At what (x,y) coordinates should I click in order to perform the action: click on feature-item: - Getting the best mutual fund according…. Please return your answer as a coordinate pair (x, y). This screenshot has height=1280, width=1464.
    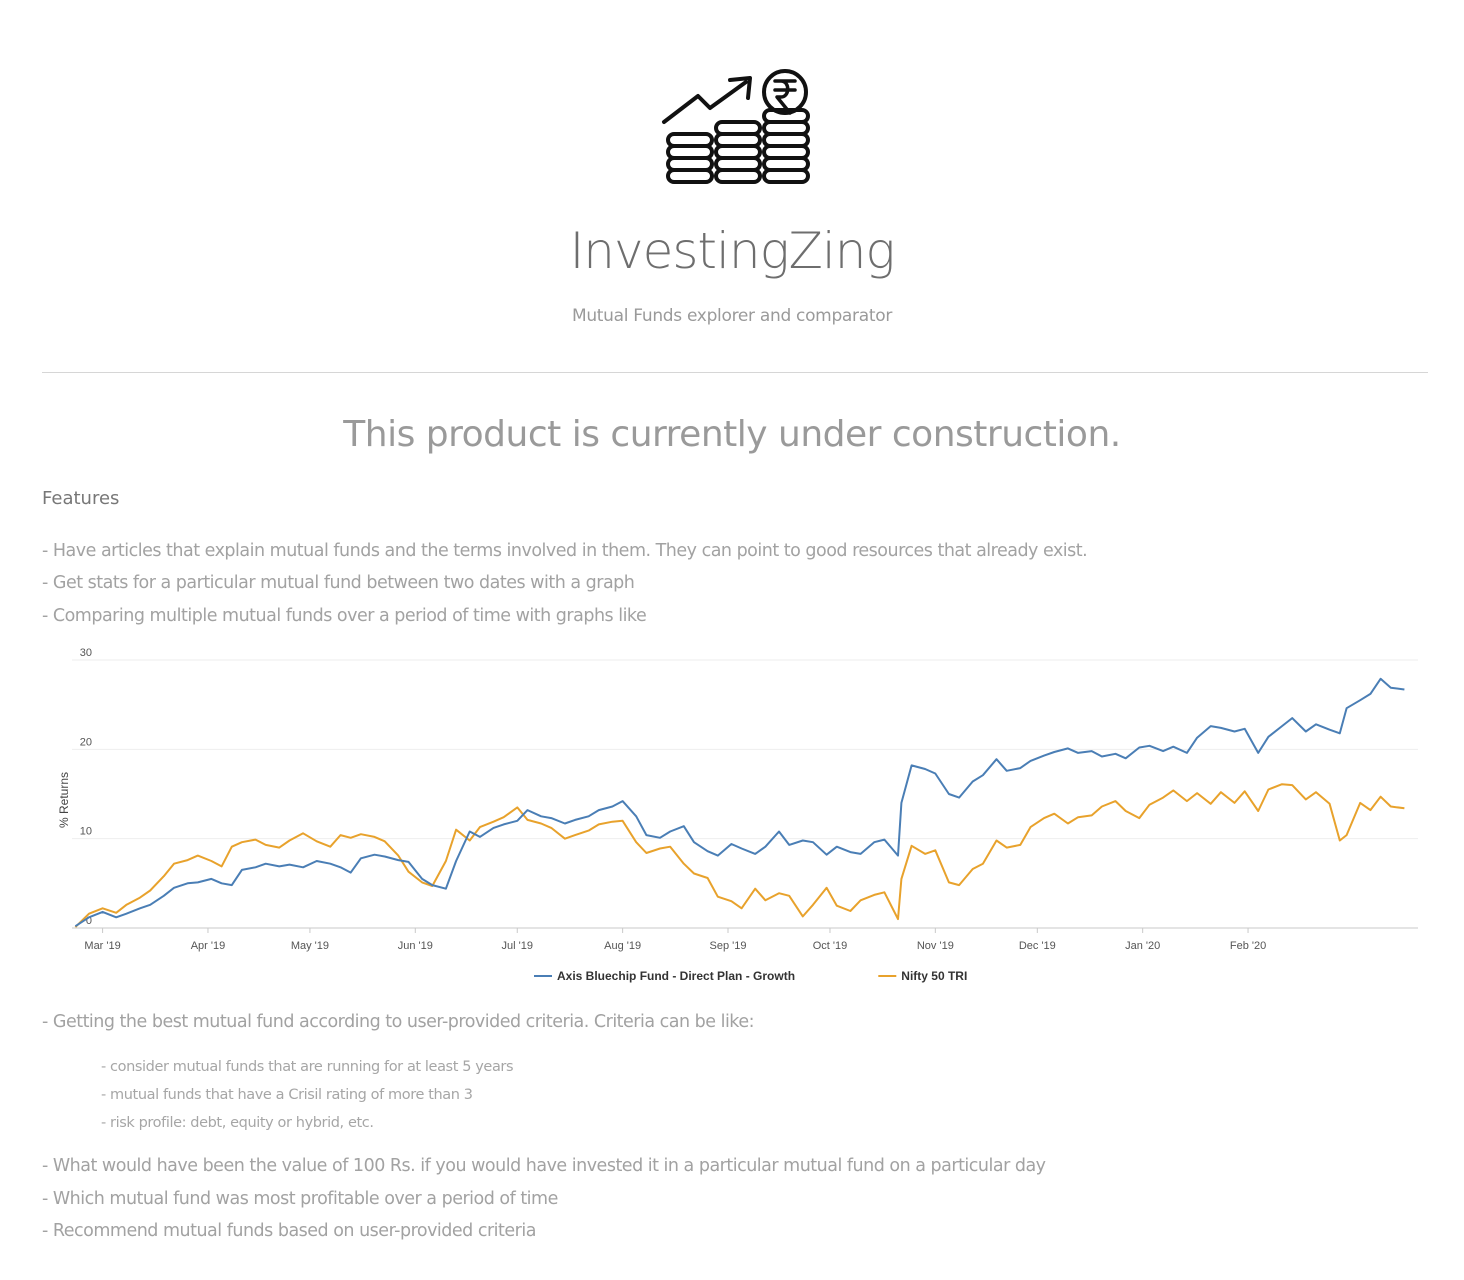
    Looking at the image, I should click on (398, 1022).